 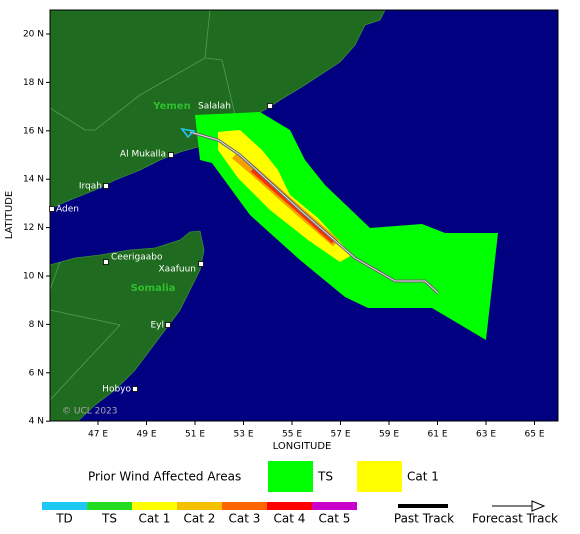 I want to click on country-label: Yemen, so click(x=171, y=106).